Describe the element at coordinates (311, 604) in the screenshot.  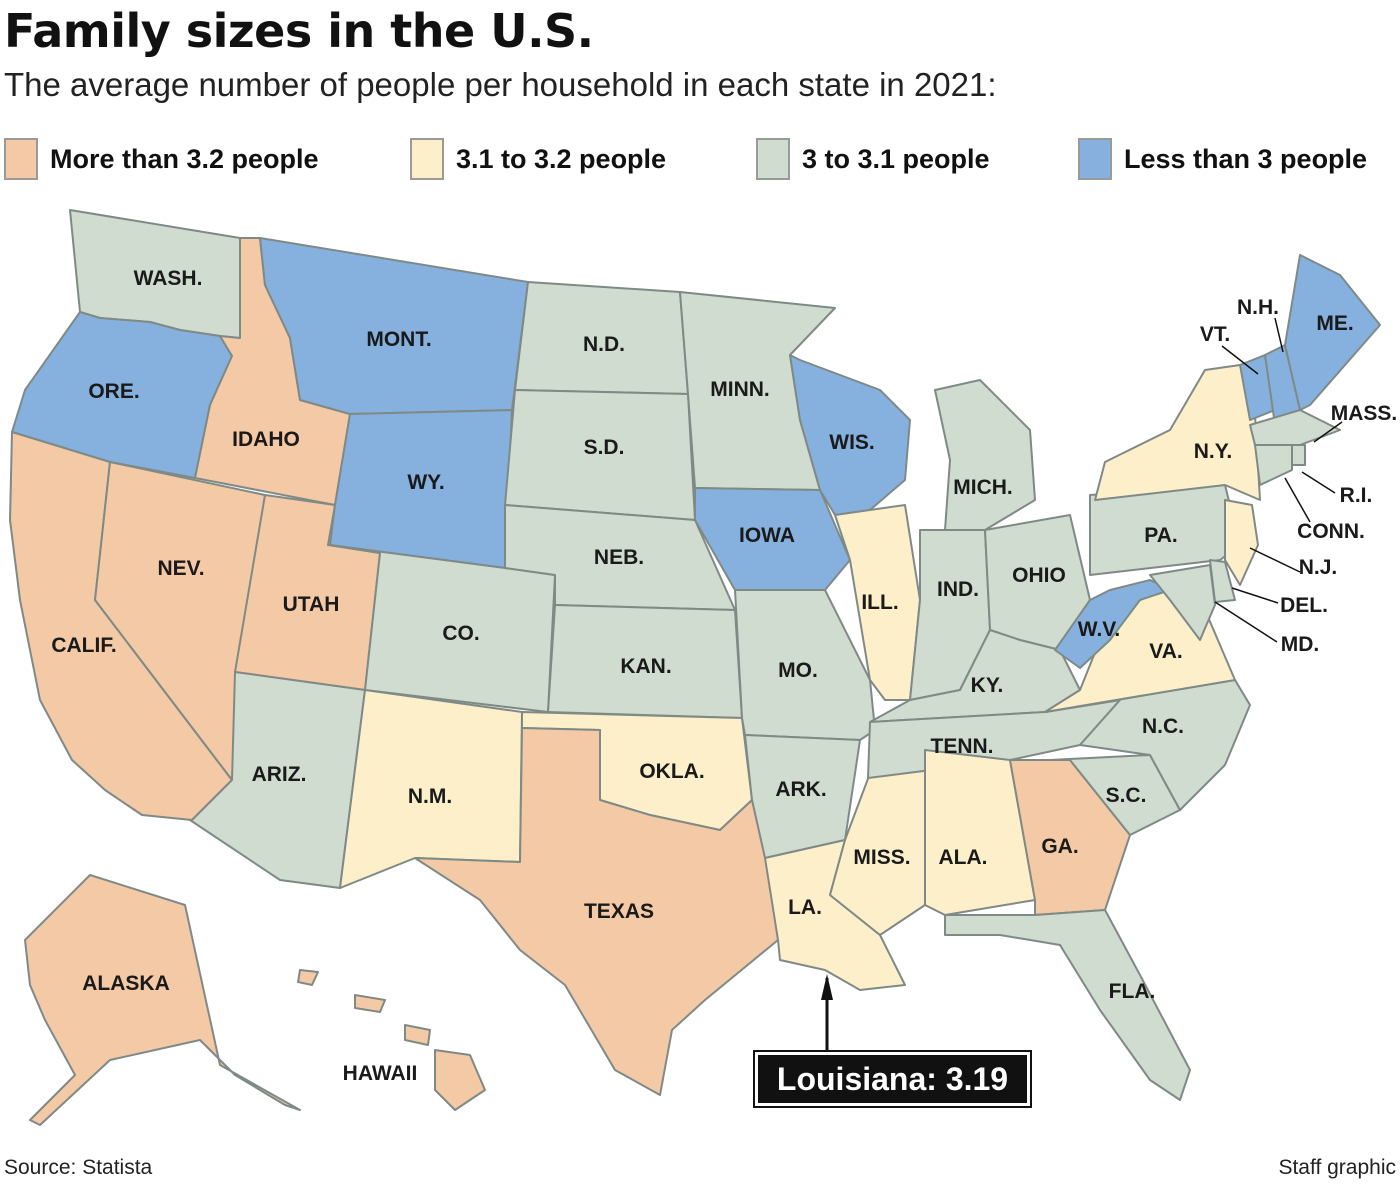
I see `state-label-ut: UTAH` at that location.